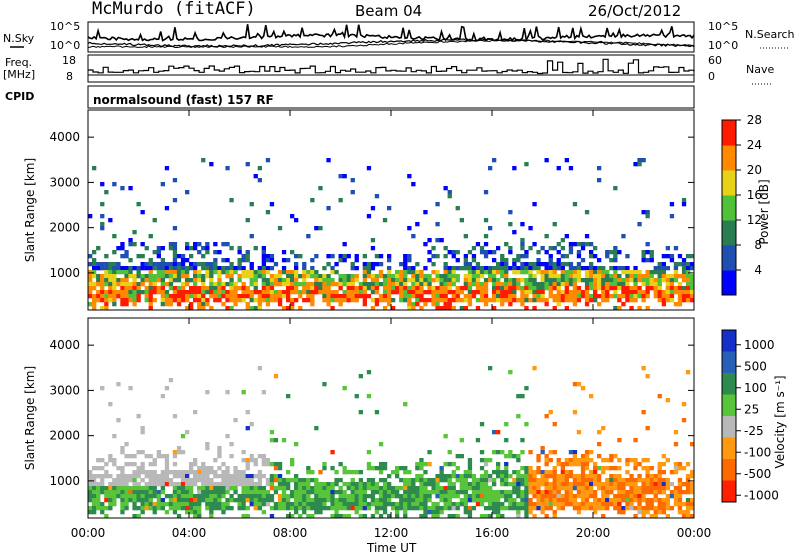 The image size is (800, 558). What do you see at coordinates (729, 362) in the screenshot?
I see `colorbar-swatch` at bounding box center [729, 362].